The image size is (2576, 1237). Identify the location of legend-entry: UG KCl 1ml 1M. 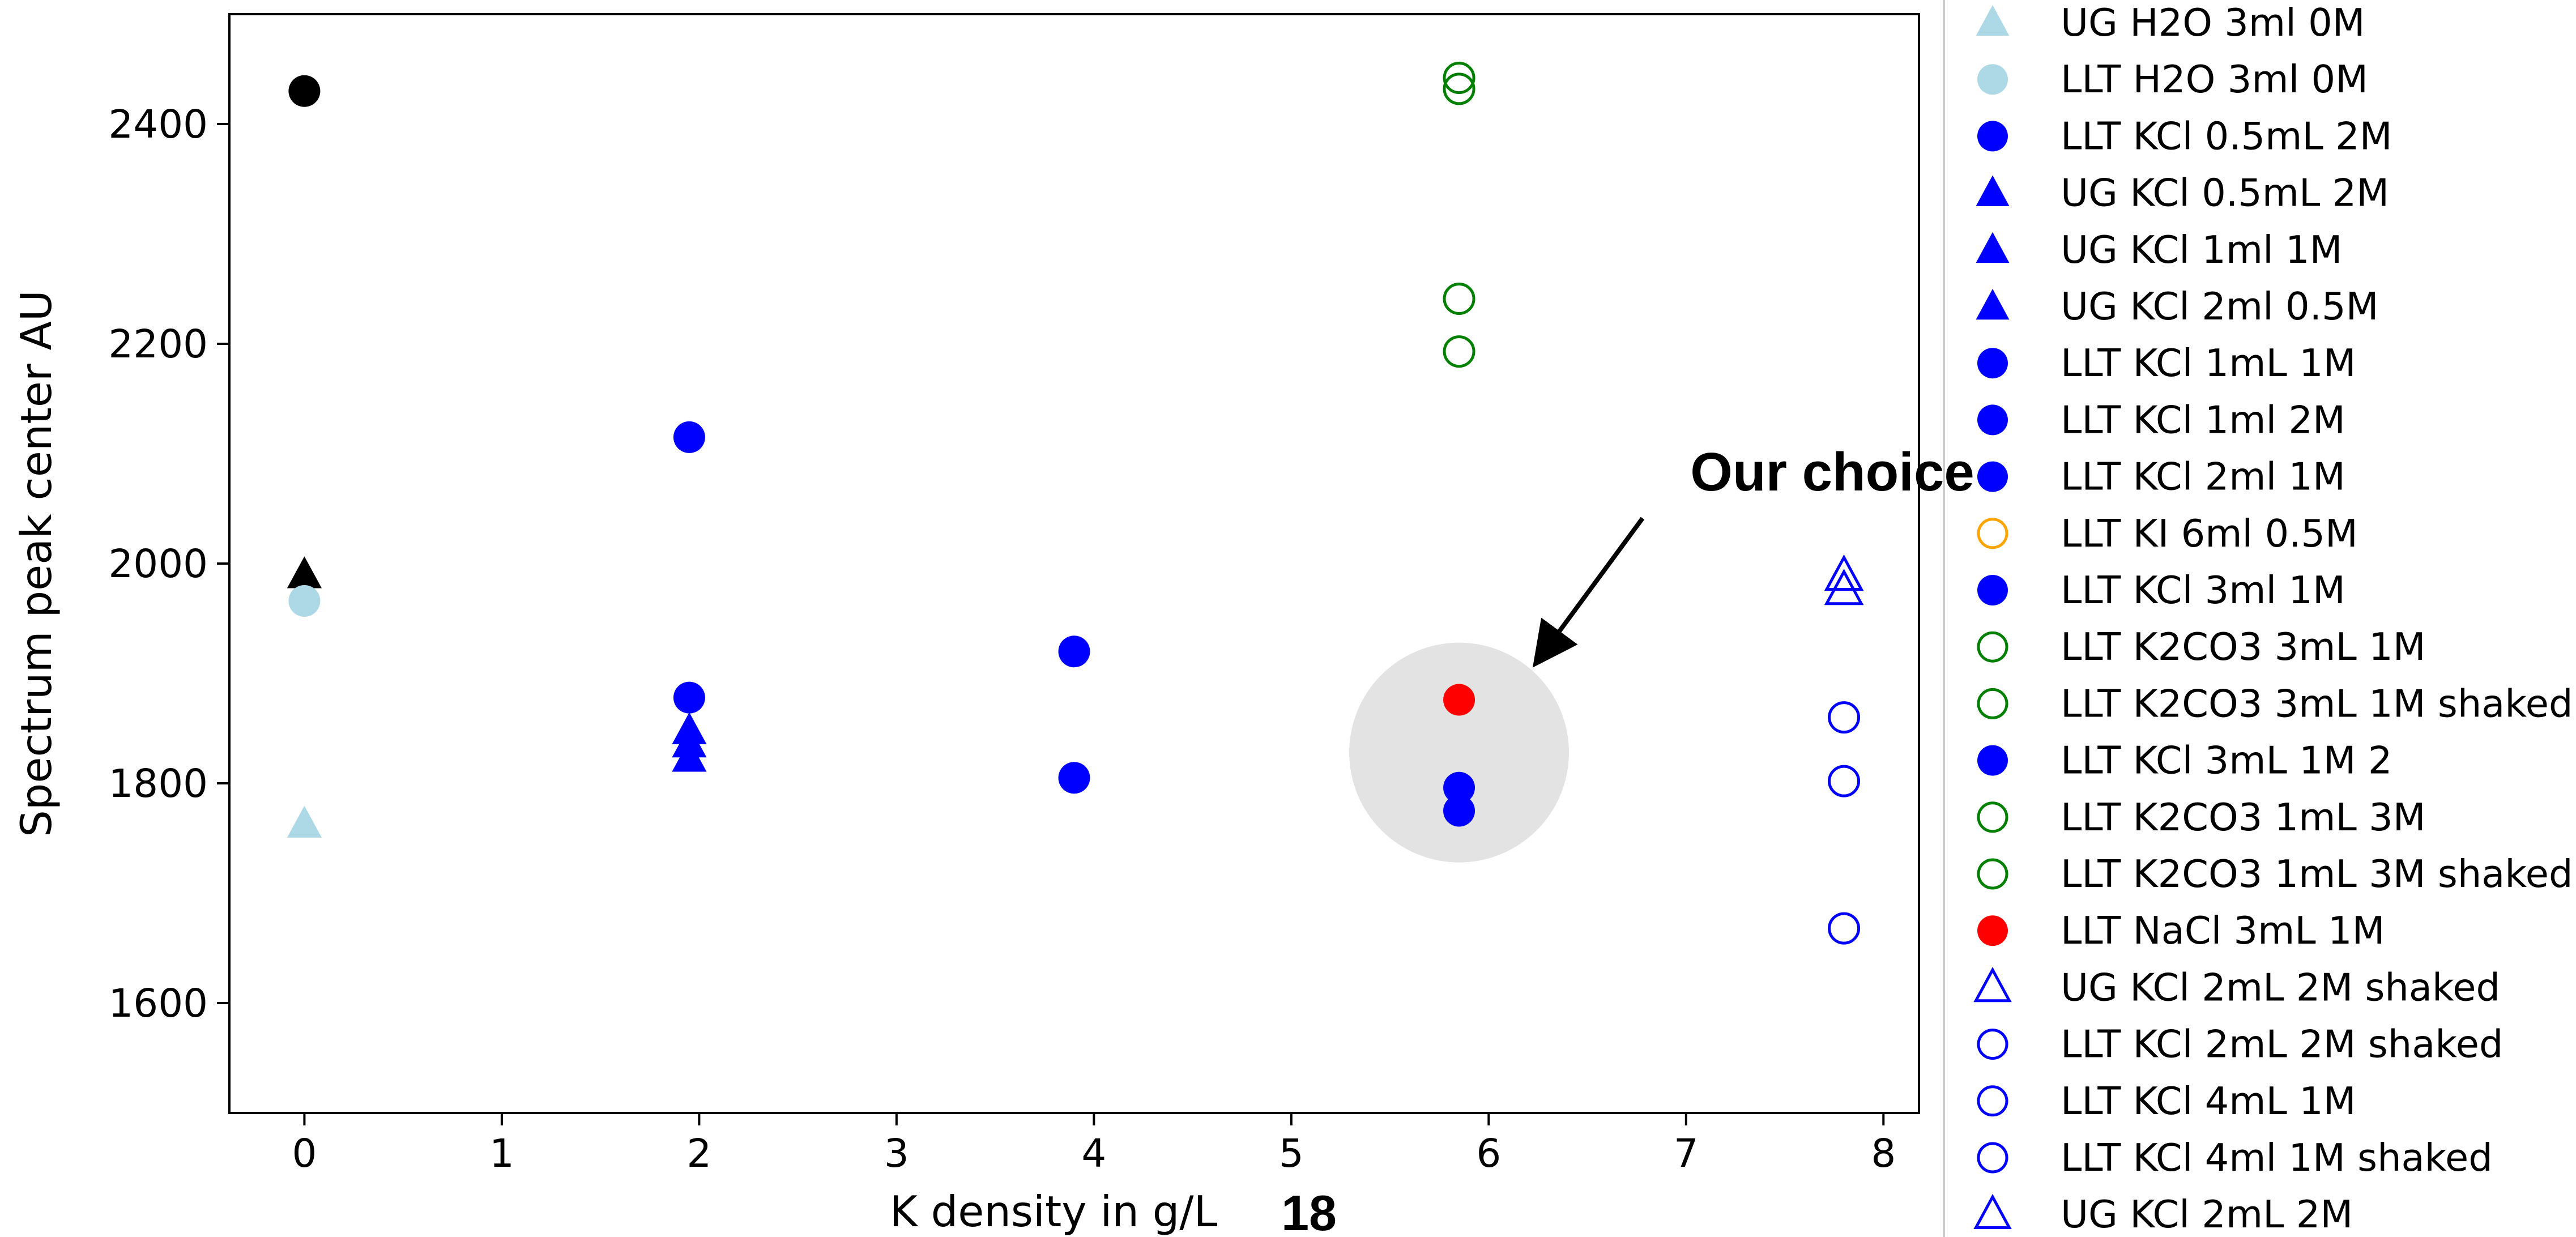
(2201, 250).